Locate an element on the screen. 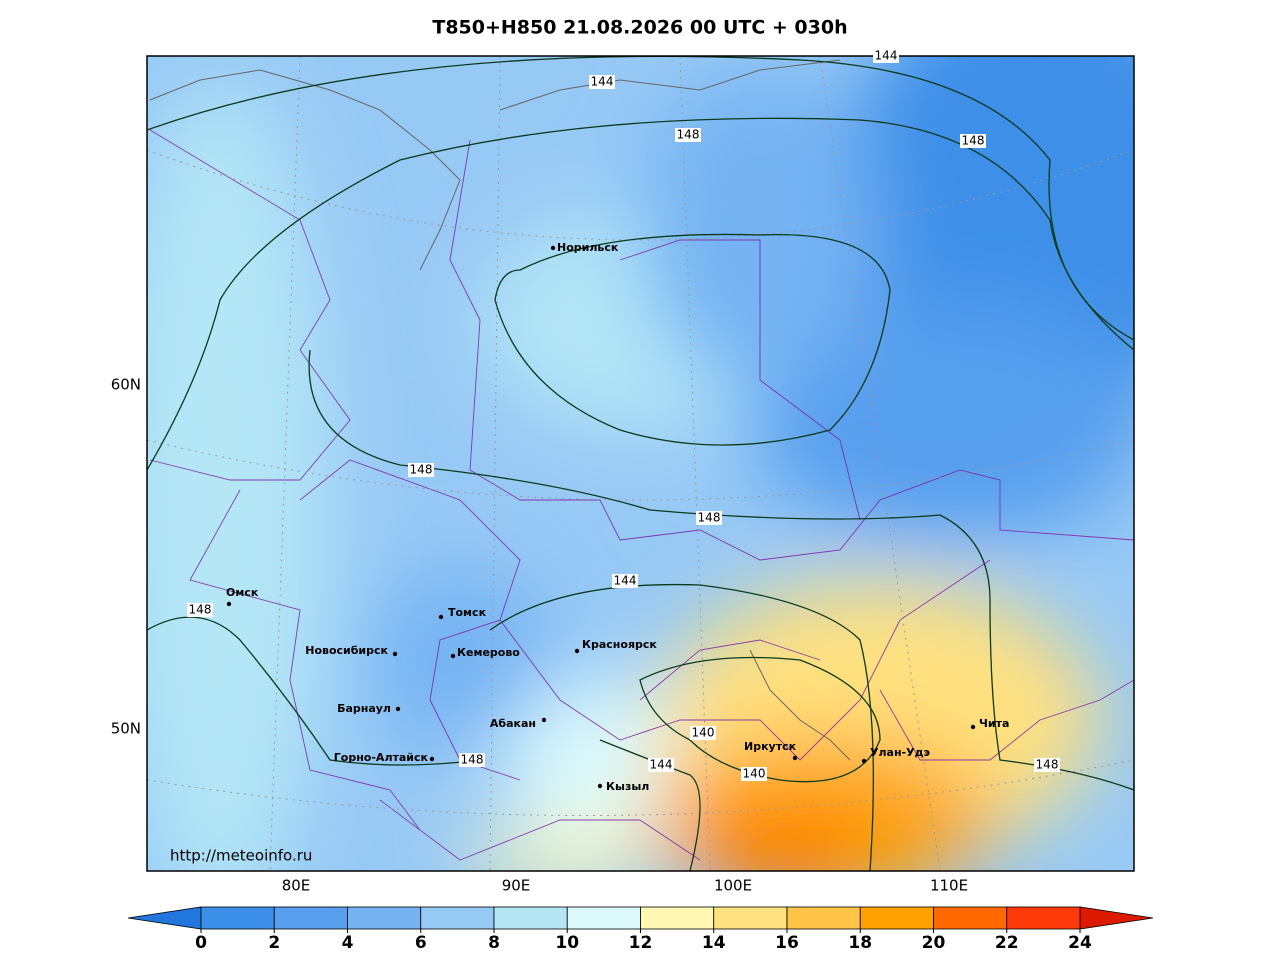  colorbar-tick-label: 6 is located at coordinates (421, 943).